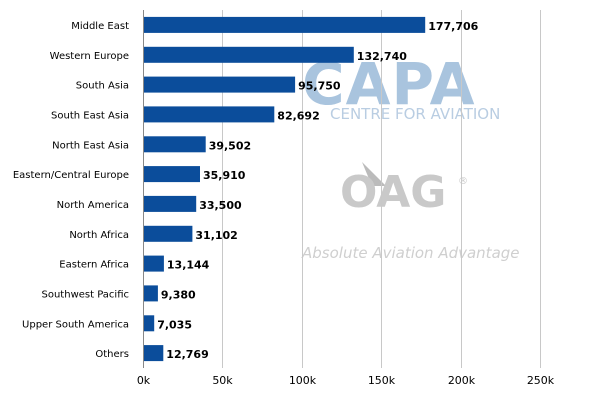  Describe the element at coordinates (90, 145) in the screenshot. I see `category-label: North East Asia` at that location.